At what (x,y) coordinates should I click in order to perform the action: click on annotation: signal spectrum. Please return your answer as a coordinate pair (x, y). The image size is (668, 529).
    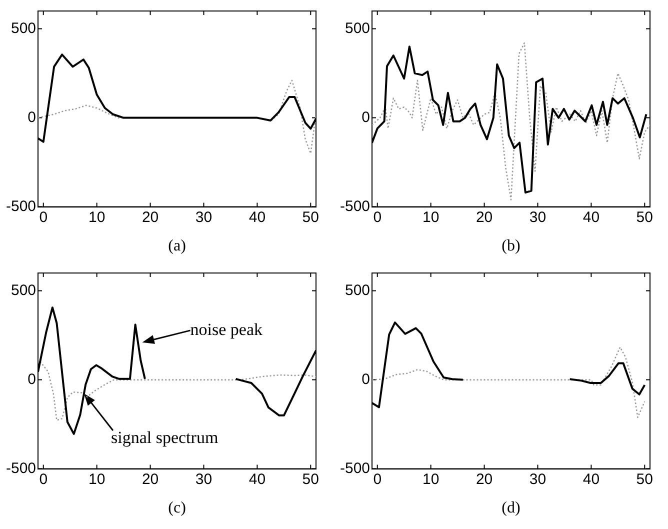
    Looking at the image, I should click on (164, 437).